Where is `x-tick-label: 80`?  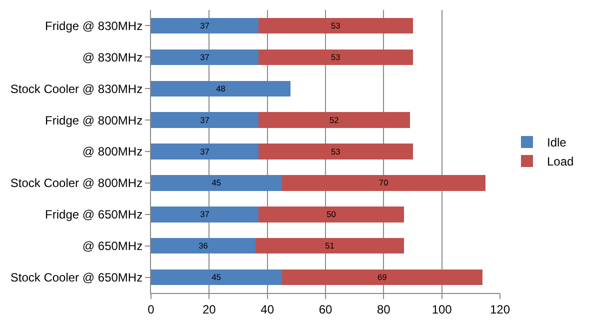
x-tick-label: 80 is located at coordinates (383, 309).